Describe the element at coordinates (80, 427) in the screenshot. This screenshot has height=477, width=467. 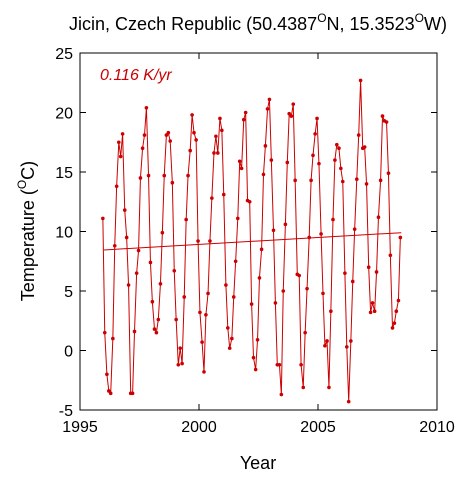
I see `x-tick-label: 1995` at that location.